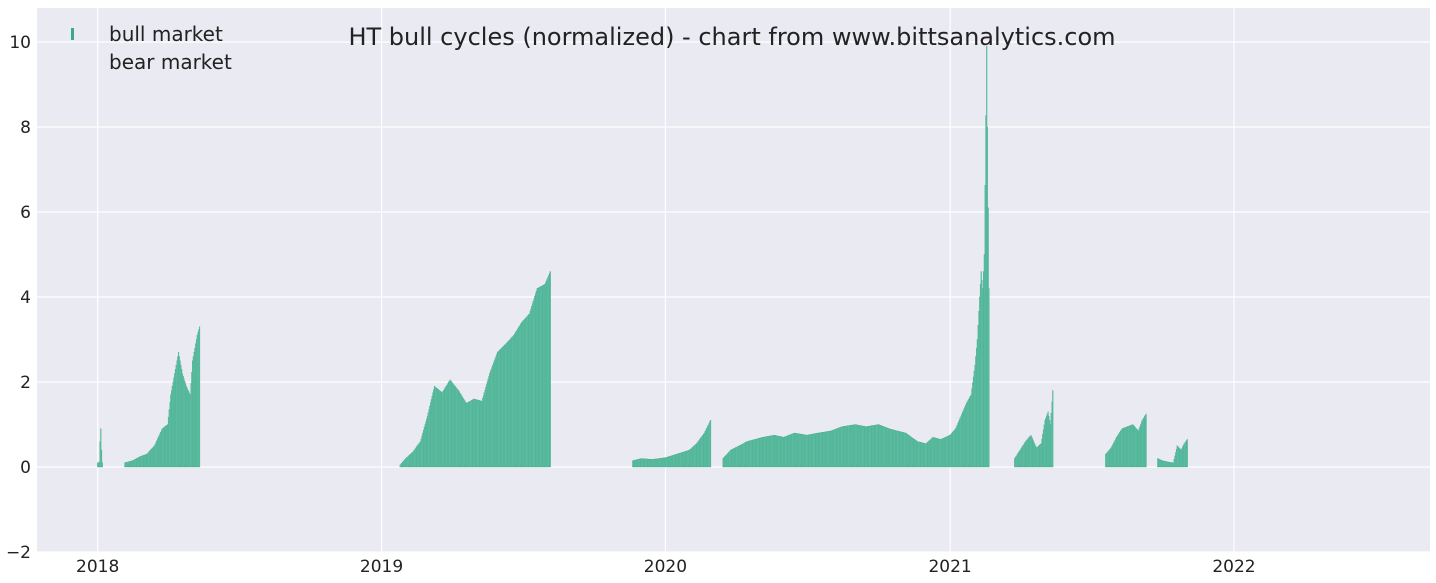  What do you see at coordinates (72, 34) in the screenshot?
I see `legend-bull-market-swatch` at bounding box center [72, 34].